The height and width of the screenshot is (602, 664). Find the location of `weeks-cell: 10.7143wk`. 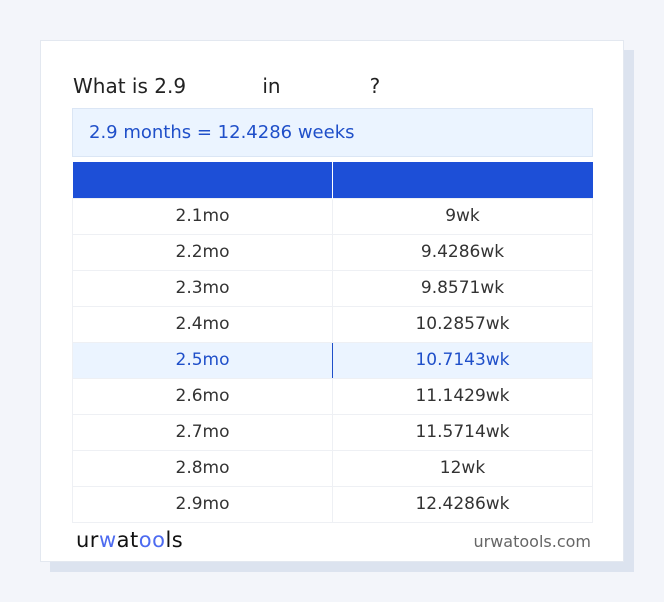

weeks-cell: 10.7143wk is located at coordinates (462, 360).